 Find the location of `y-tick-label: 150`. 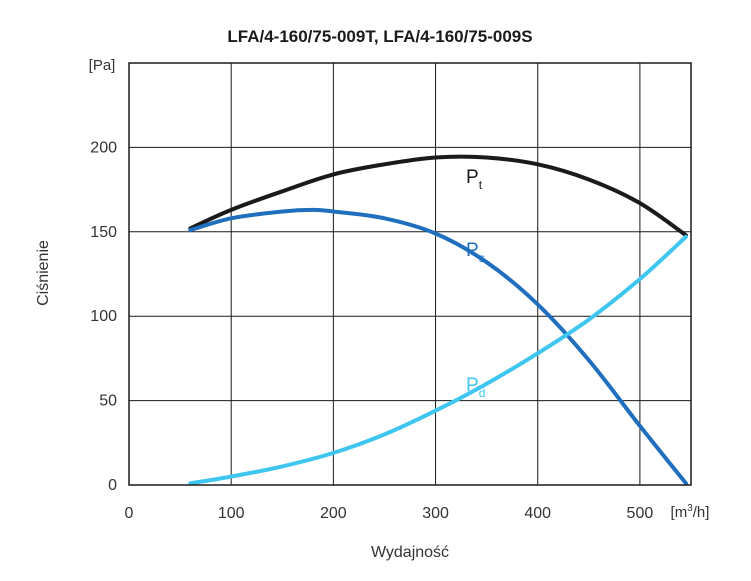

y-tick-label: 150 is located at coordinates (103, 232).